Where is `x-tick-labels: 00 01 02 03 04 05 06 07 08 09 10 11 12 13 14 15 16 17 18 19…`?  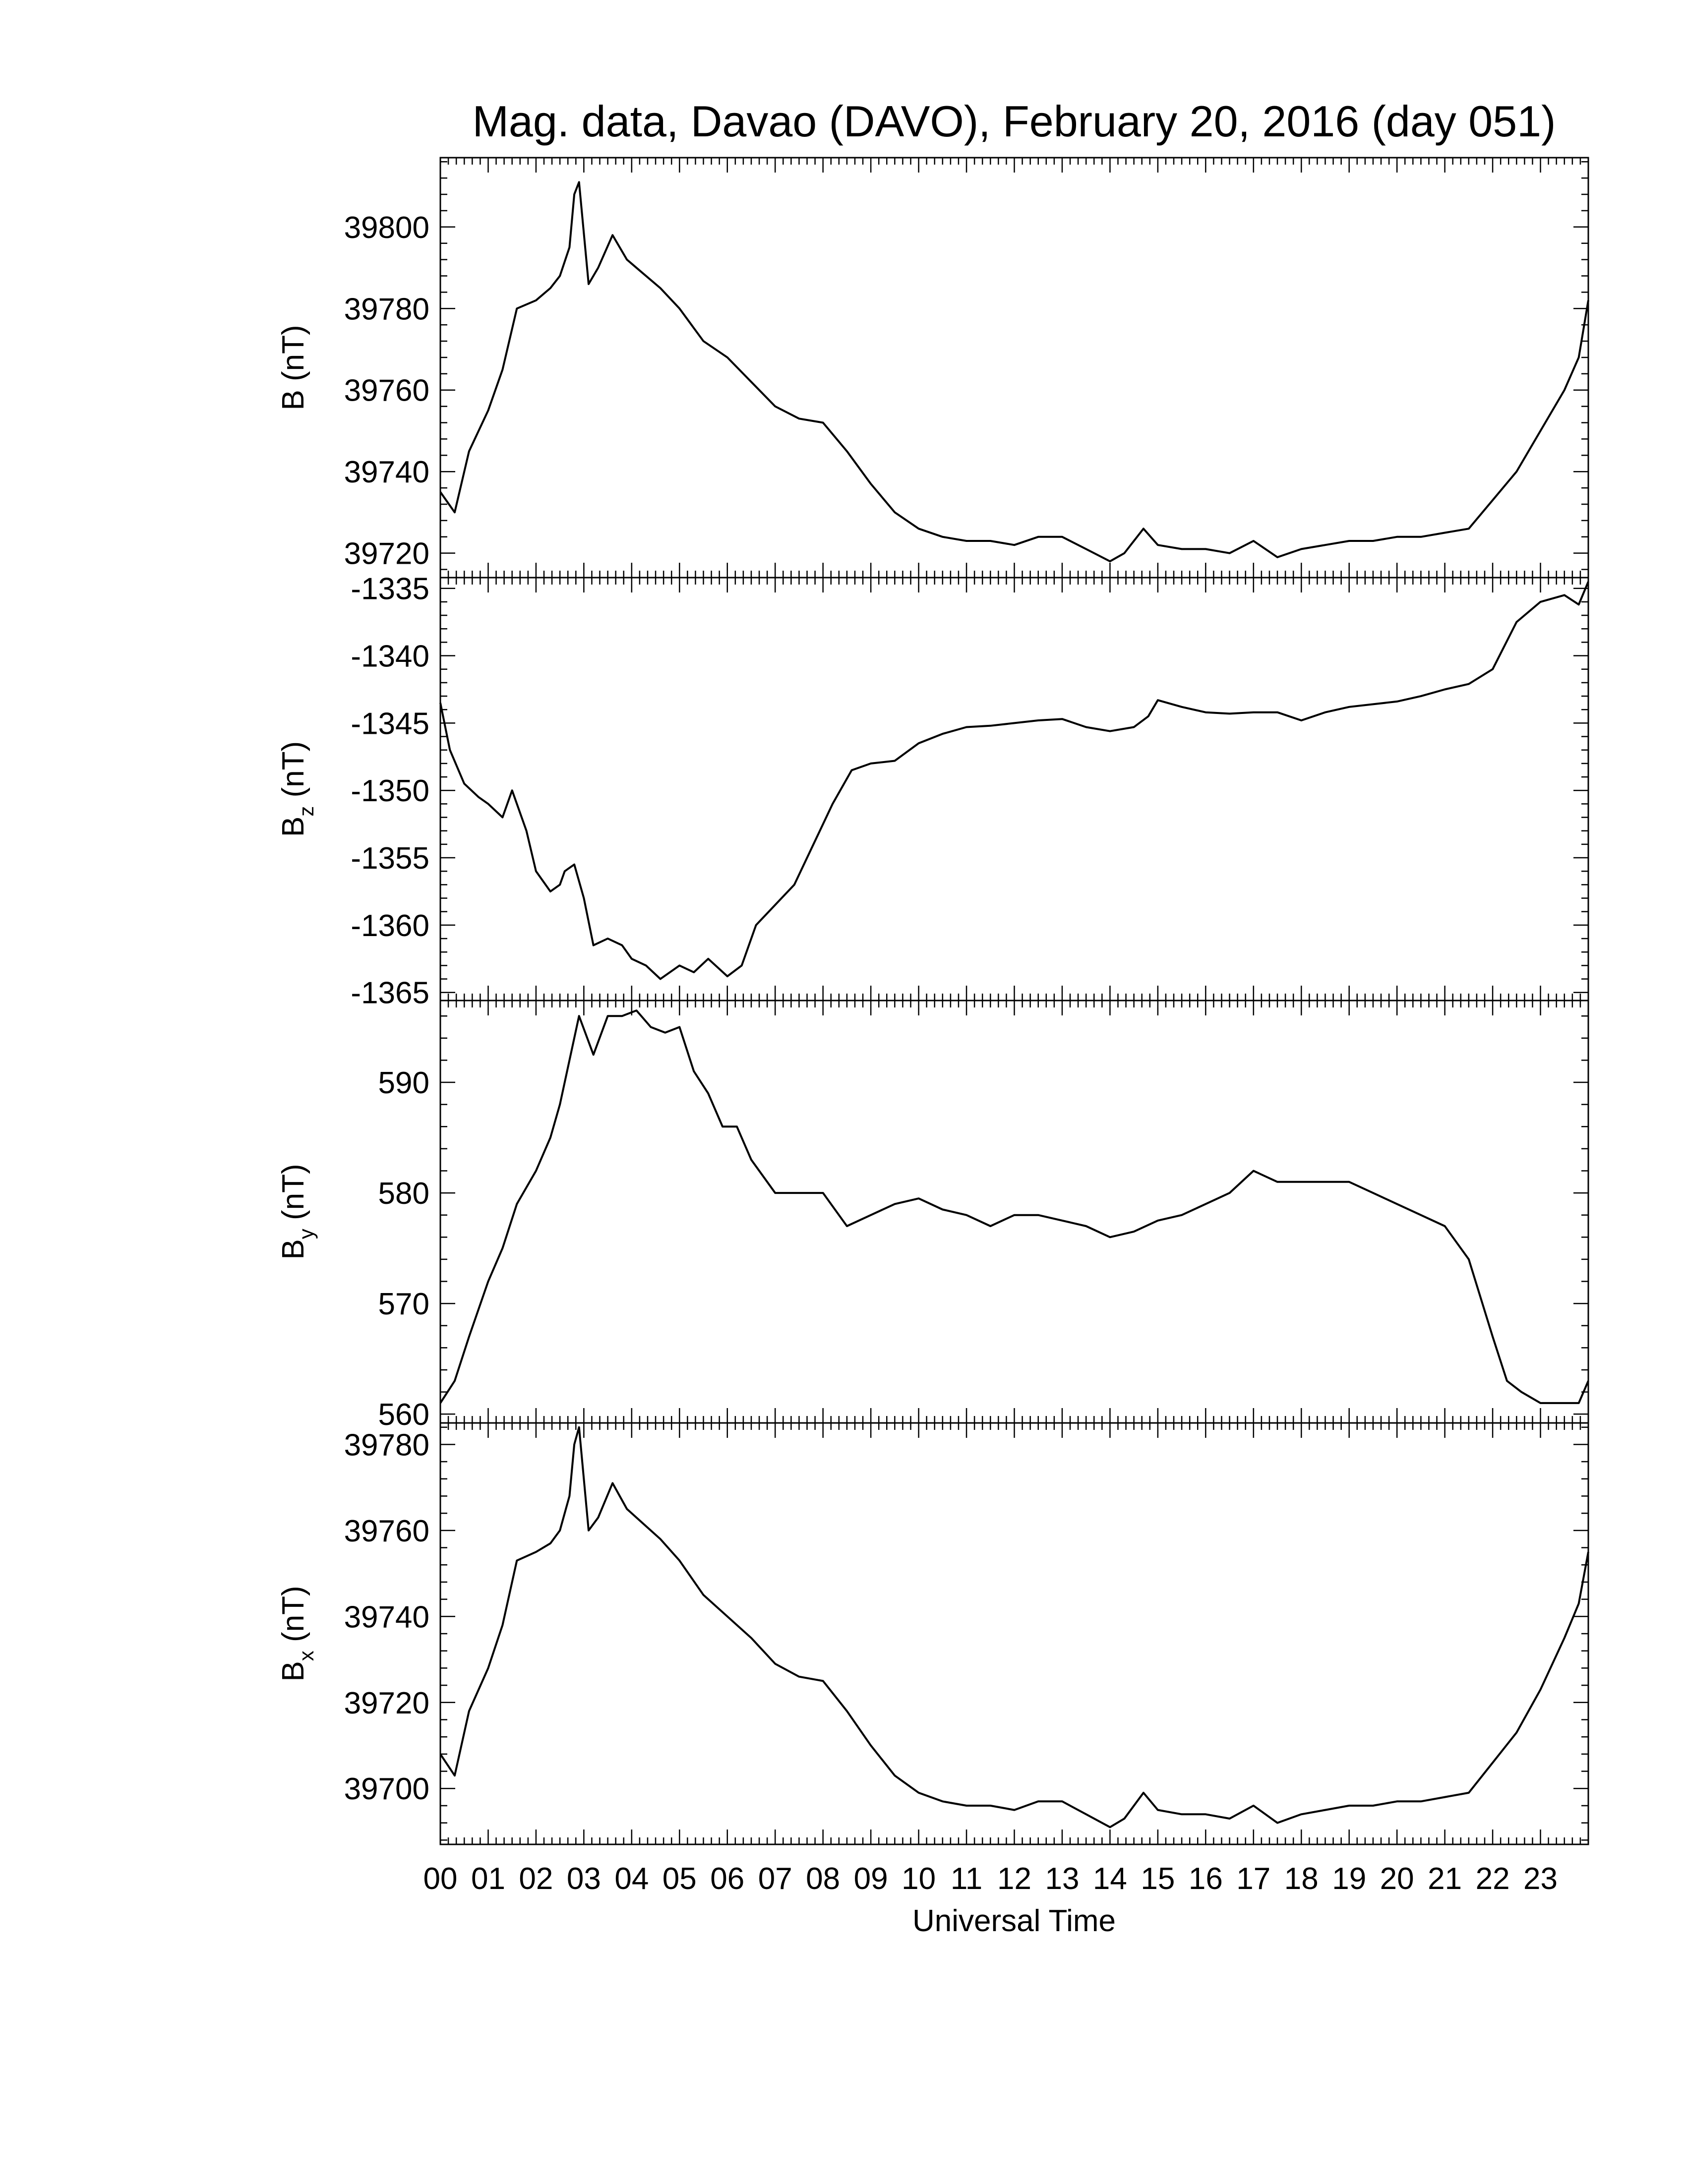 x-tick-labels: 00 01 02 03 04 05 06 07 08 09 10 11 12 13 14 15 16 17 18 19… is located at coordinates (991, 1879).